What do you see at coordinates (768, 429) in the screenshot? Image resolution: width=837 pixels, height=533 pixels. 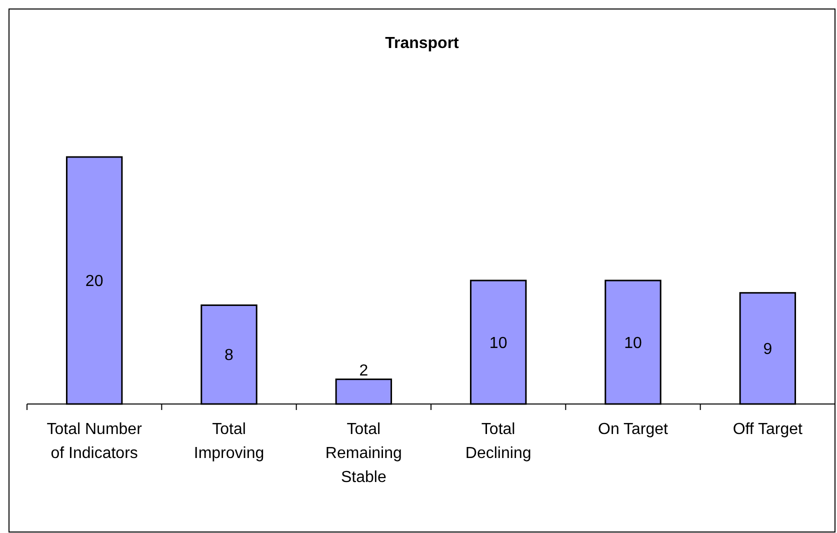 I see `x-tick-label: Off Target` at bounding box center [768, 429].